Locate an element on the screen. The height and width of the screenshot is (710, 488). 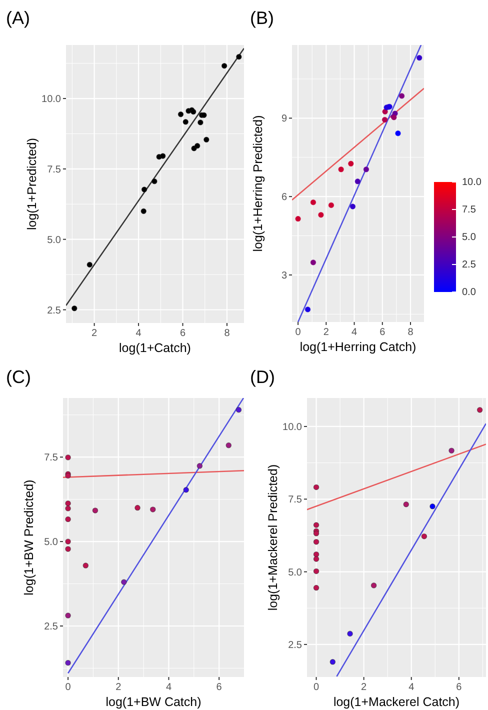
chart-title: (D) is located at coordinates (262, 377).